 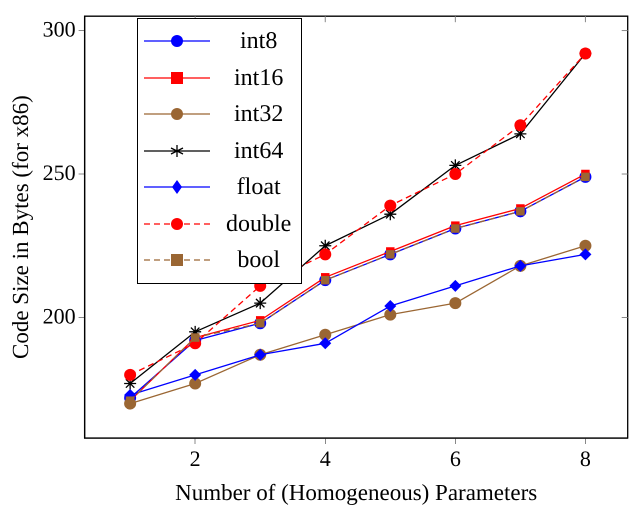 What do you see at coordinates (20, 227) in the screenshot?
I see `y-axis-title: Code Size in Bytes (for x86)` at bounding box center [20, 227].